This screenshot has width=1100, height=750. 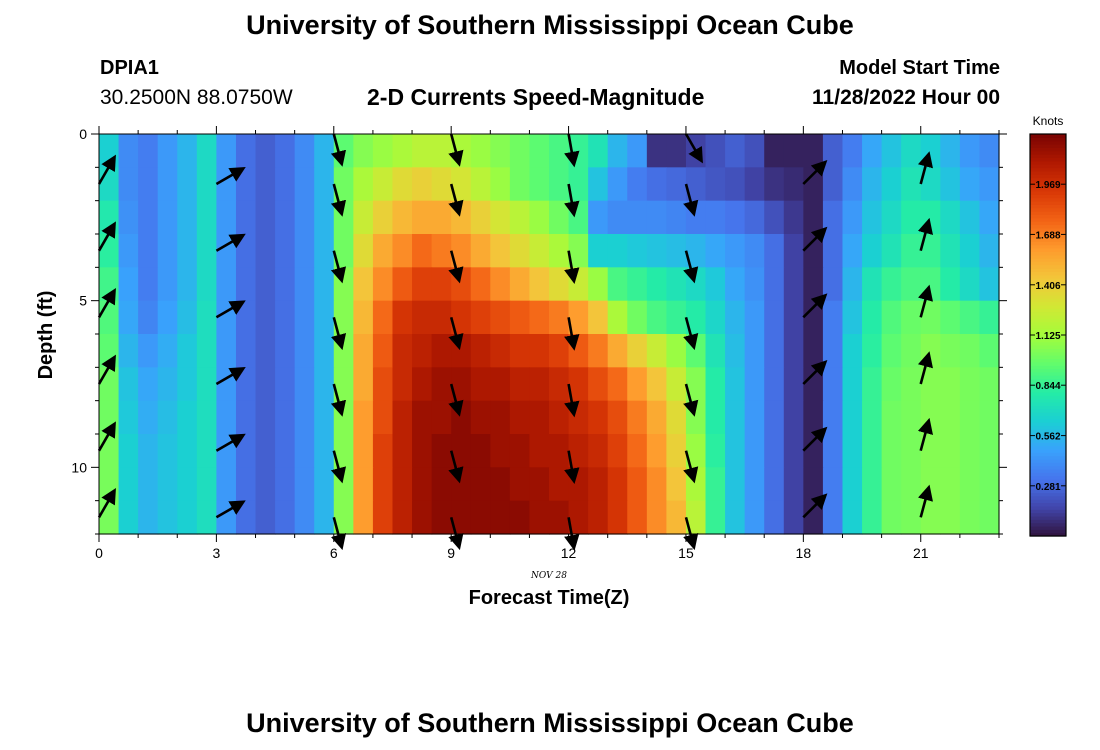 I want to click on y-tick-label: 10, so click(x=79, y=467).